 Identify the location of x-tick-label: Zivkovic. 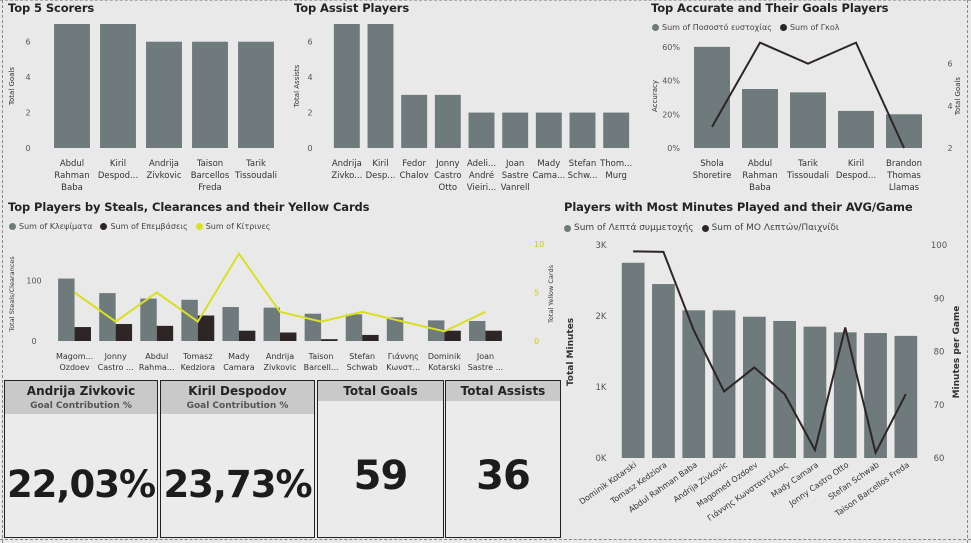
(163, 176).